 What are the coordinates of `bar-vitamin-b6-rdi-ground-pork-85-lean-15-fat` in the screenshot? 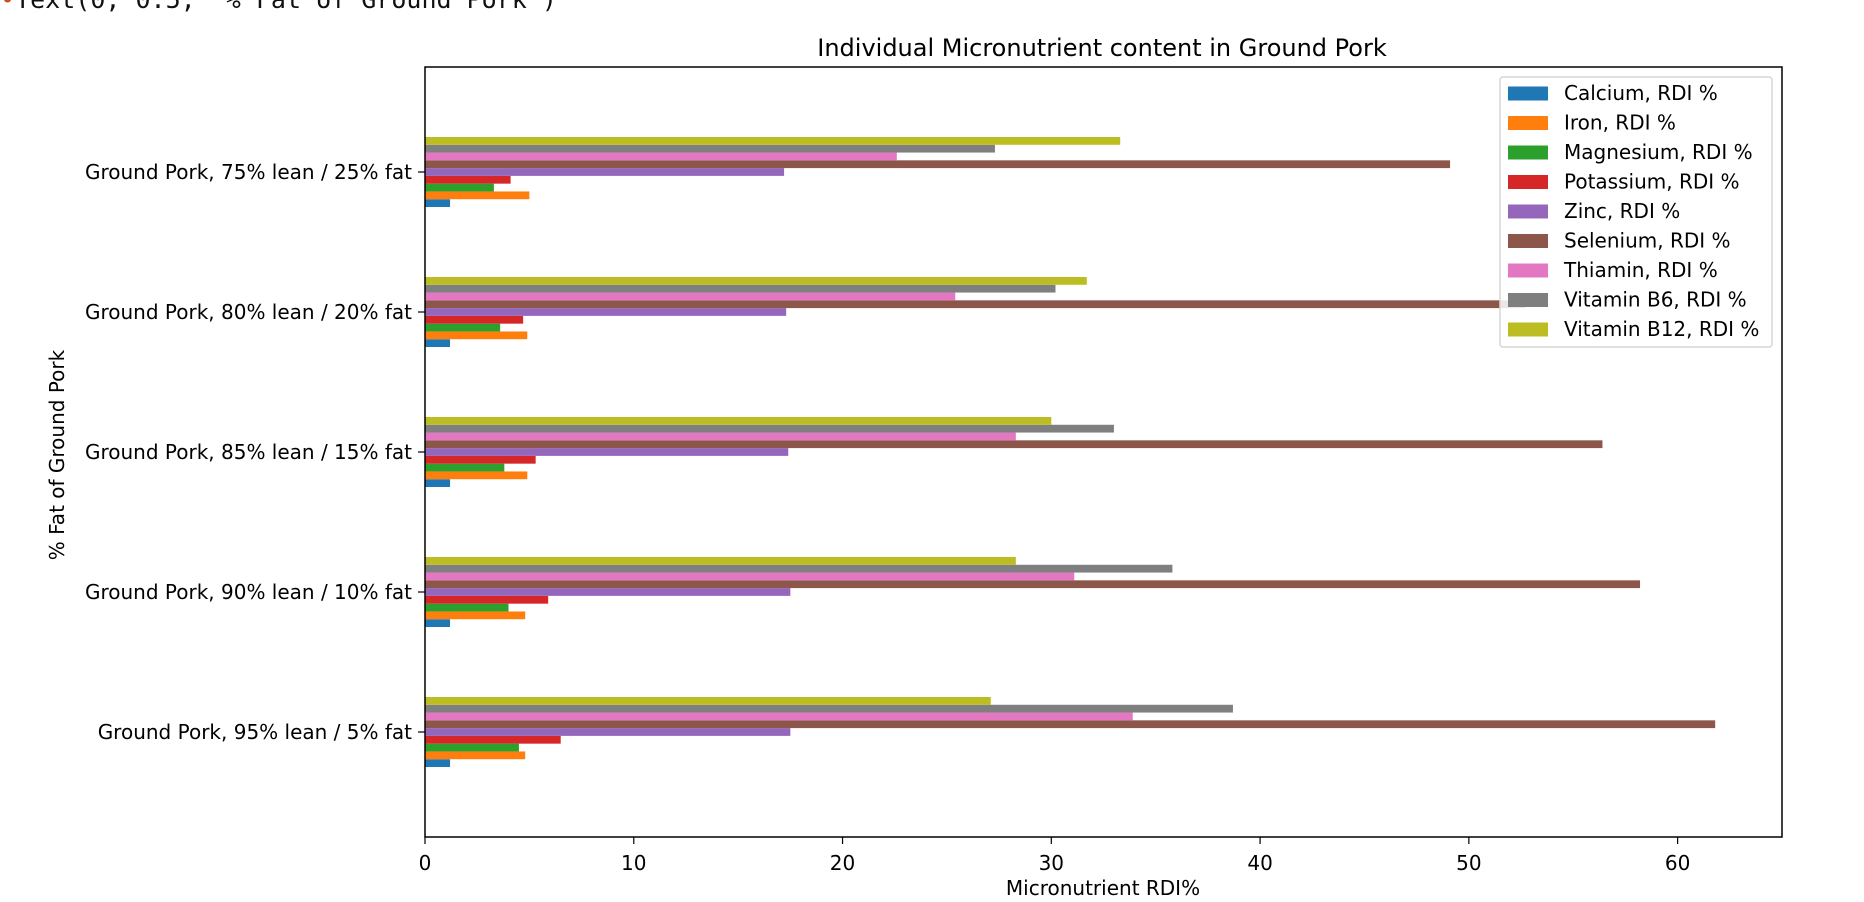 It's located at (769, 428).